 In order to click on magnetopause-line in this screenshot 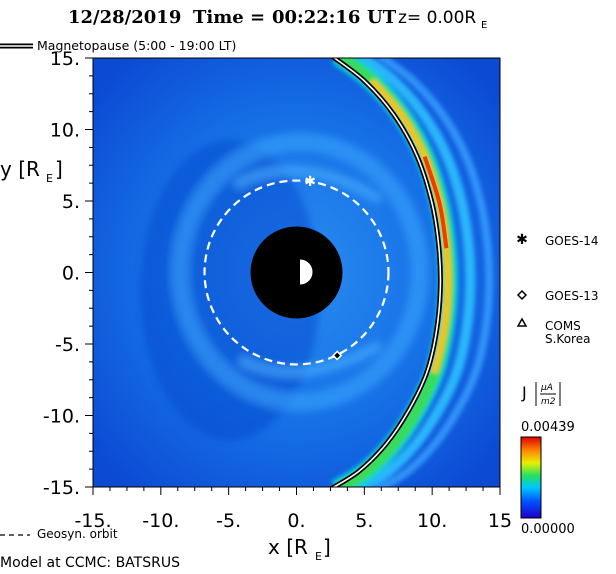, I will do `click(387, 272)`.